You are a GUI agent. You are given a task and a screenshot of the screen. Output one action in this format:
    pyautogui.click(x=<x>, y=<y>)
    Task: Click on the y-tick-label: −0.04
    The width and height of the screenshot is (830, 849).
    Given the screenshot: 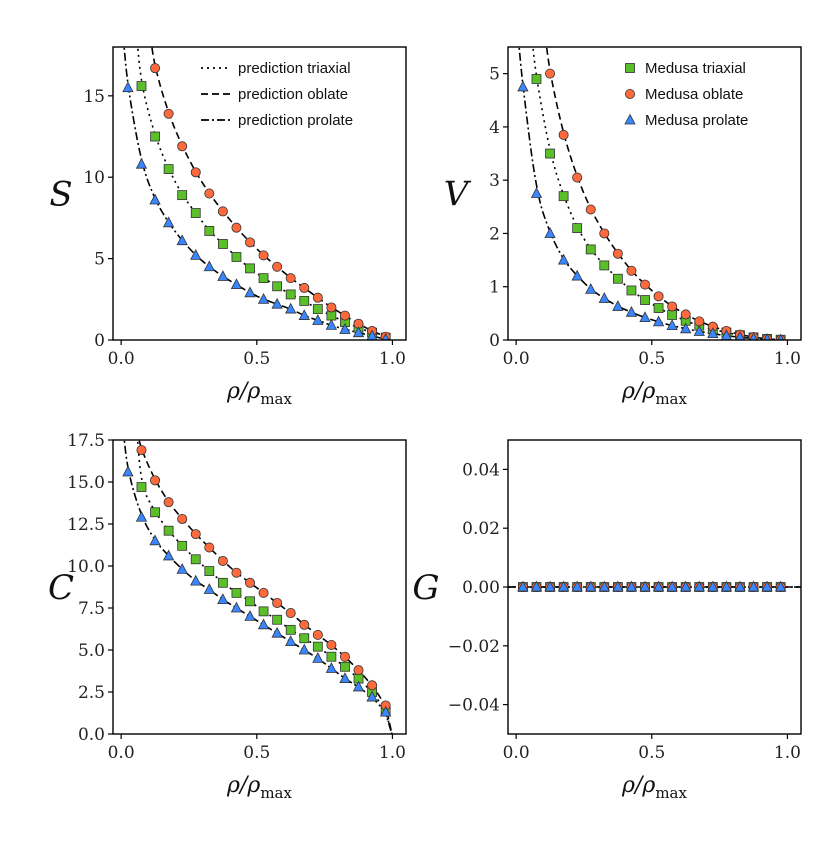 What is the action you would take?
    pyautogui.click(x=474, y=706)
    